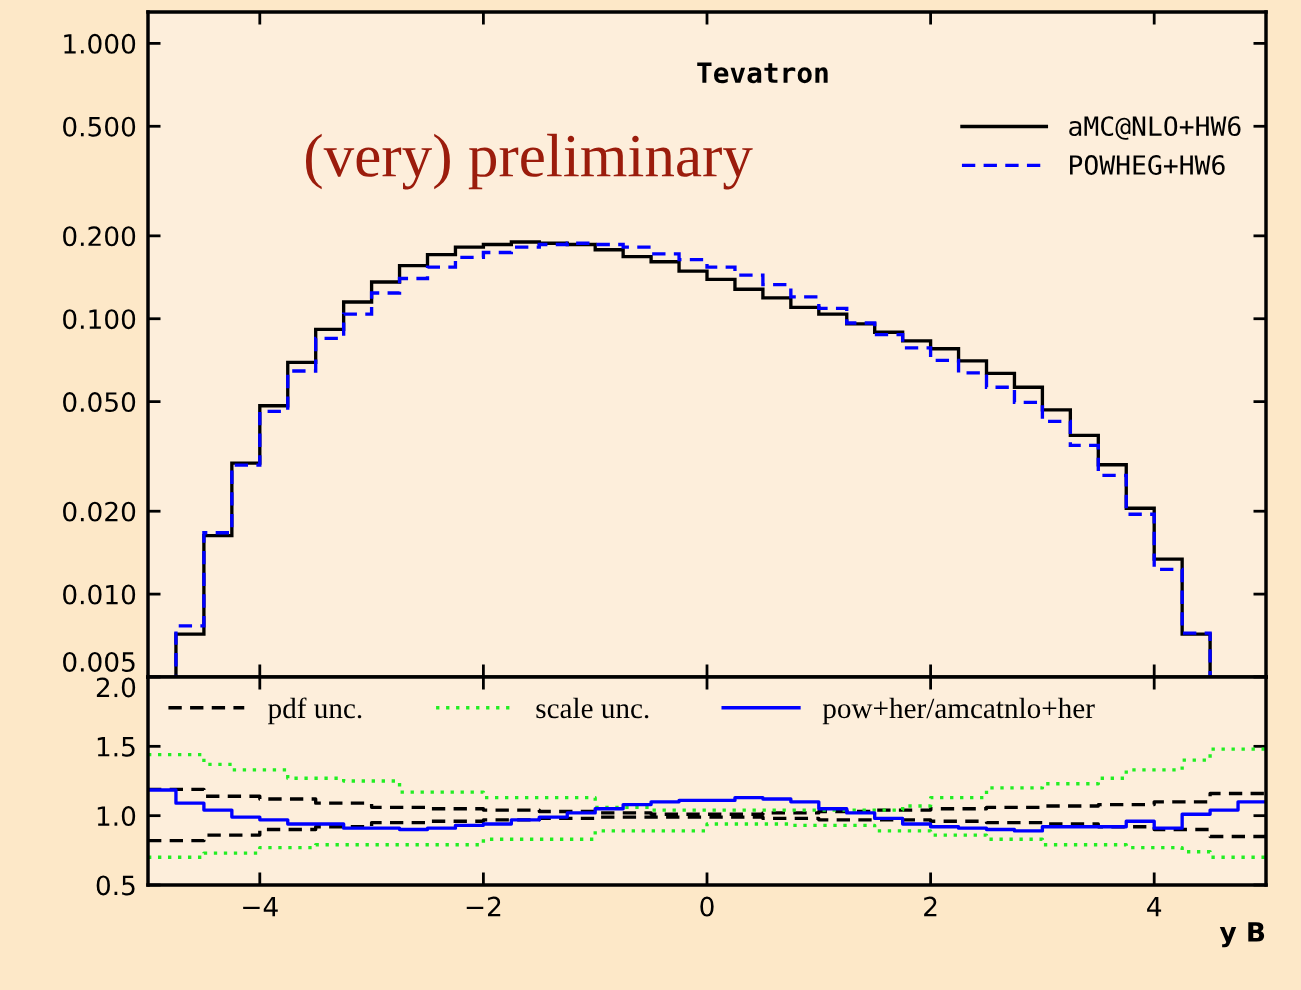 The image size is (1301, 990). What do you see at coordinates (100, 43) in the screenshot?
I see `y-tick-label: 1.000` at bounding box center [100, 43].